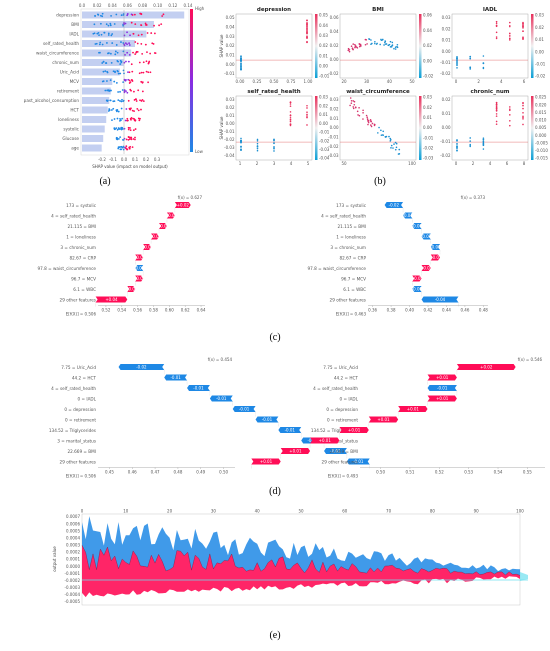  I want to click on x-tick-label: 6, so click(507, 163).